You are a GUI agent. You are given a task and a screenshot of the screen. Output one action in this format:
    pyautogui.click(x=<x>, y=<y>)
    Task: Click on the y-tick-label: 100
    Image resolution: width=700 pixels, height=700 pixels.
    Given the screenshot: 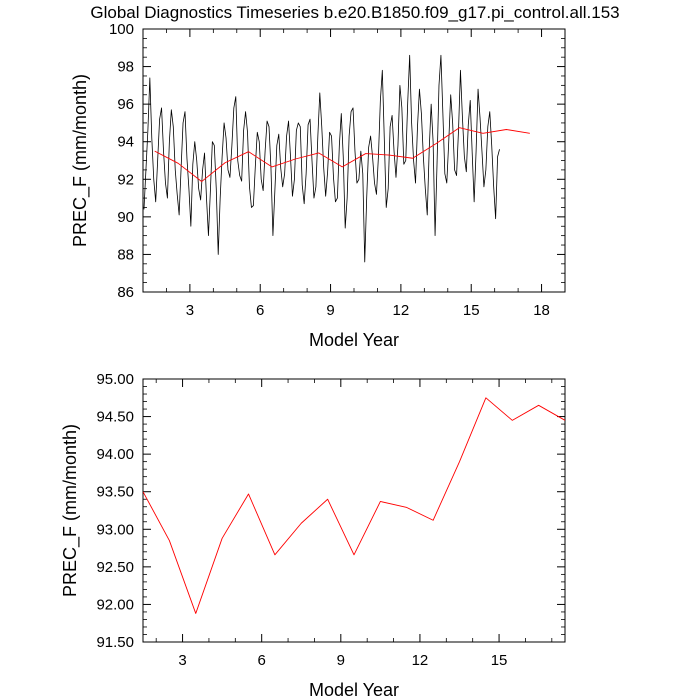 What is the action you would take?
    pyautogui.click(x=121, y=29)
    